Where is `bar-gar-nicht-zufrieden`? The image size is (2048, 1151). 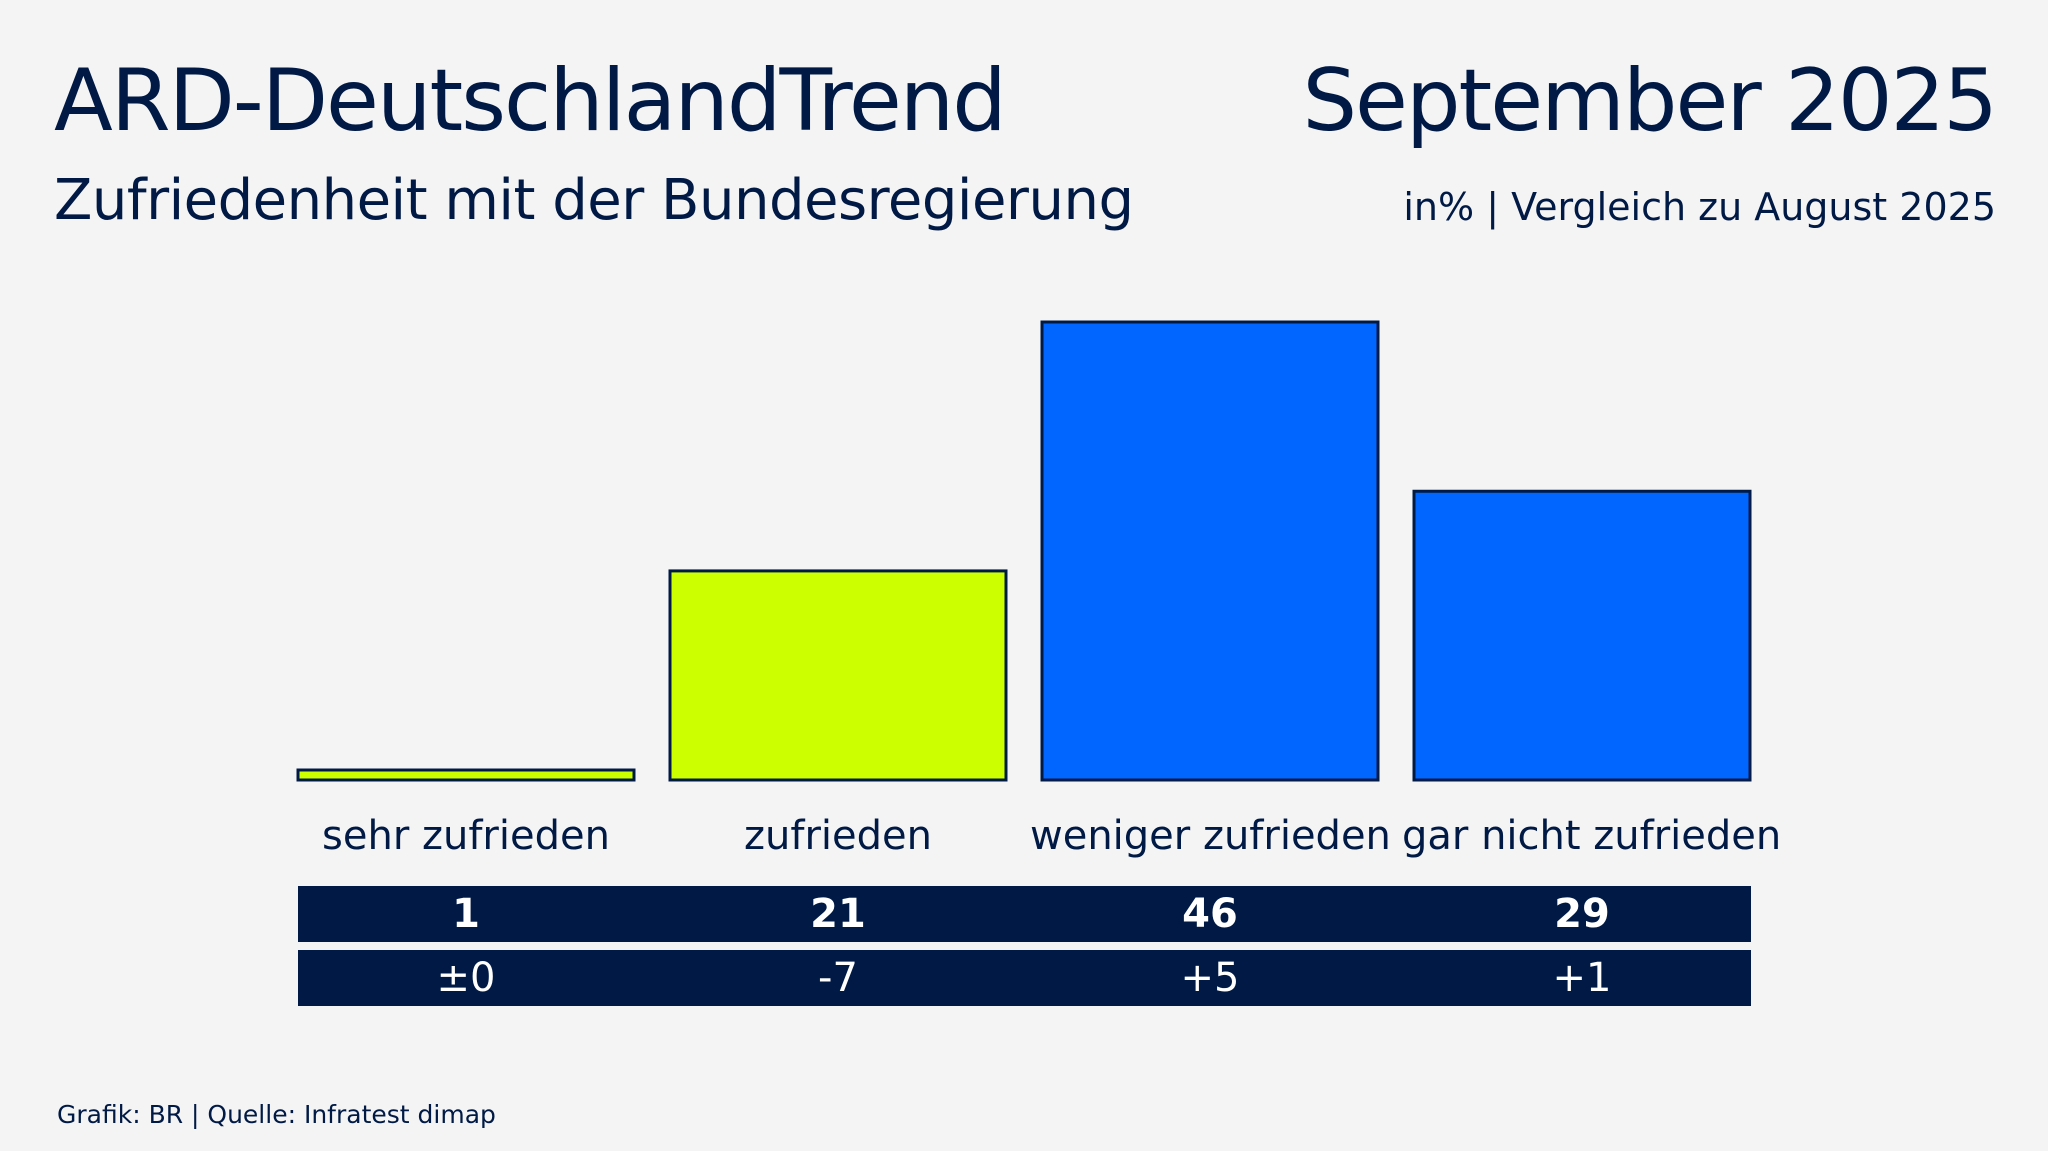 bar-gar-nicht-zufrieden is located at coordinates (1582, 635).